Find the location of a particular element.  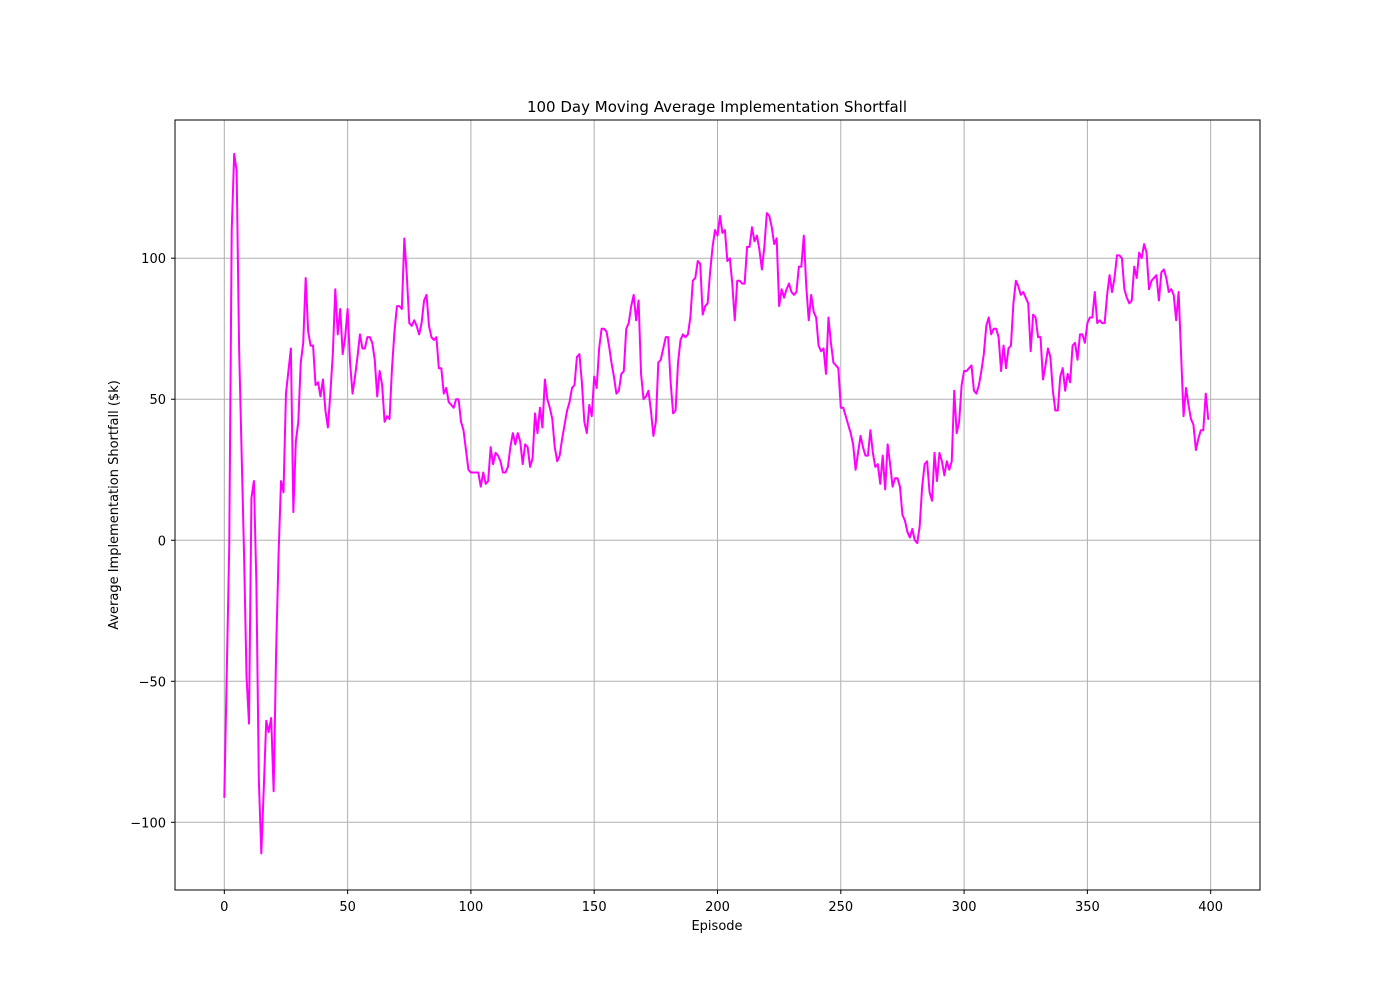

x-tick-label: 300 is located at coordinates (964, 907).